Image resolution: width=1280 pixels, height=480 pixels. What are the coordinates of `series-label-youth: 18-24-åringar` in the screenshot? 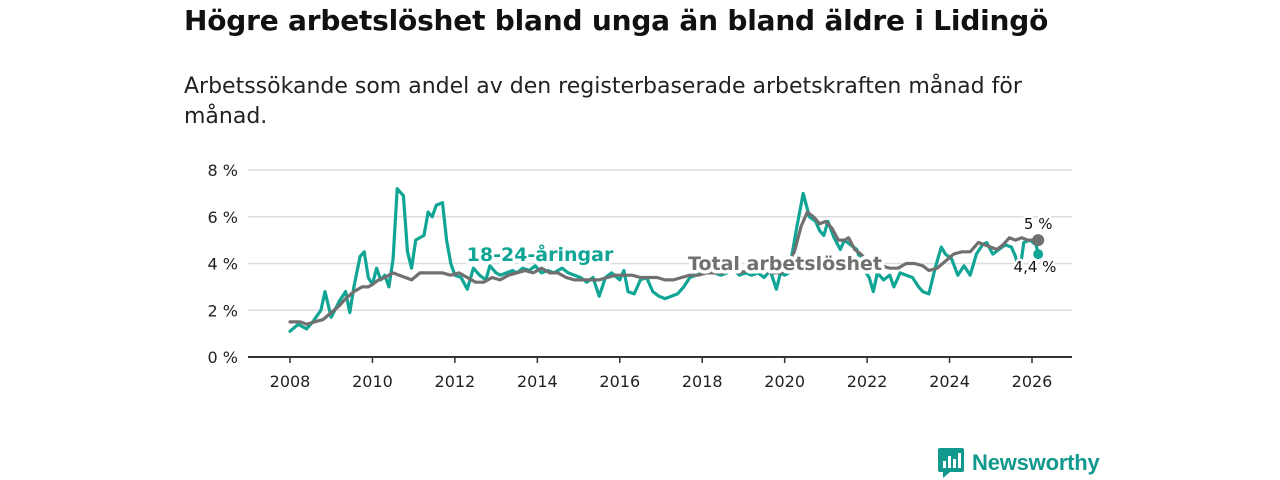 It's located at (540, 254).